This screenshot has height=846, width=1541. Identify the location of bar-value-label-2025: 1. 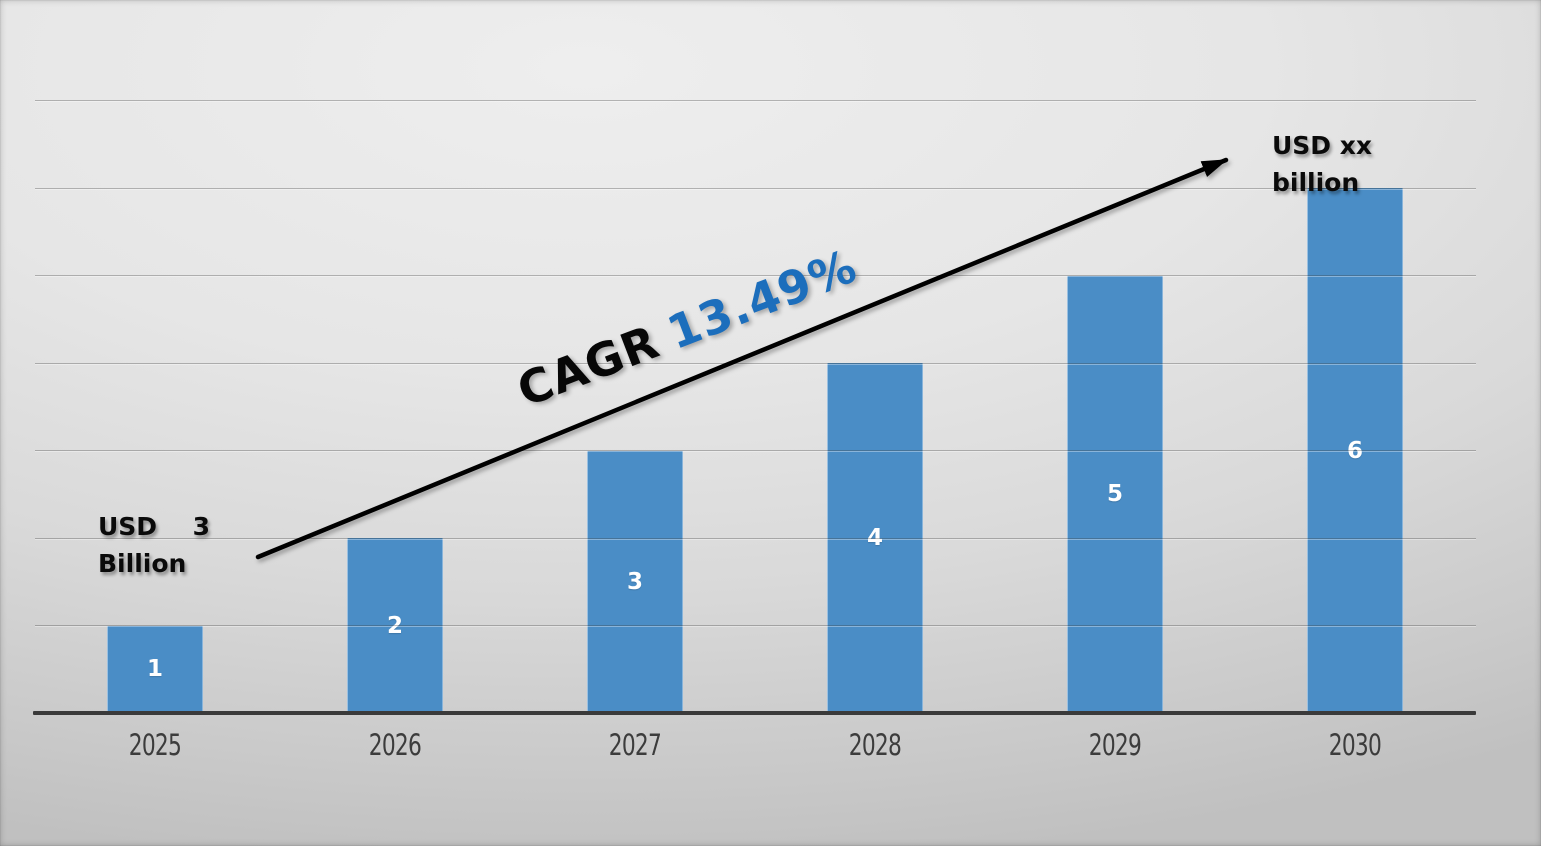
(154, 669).